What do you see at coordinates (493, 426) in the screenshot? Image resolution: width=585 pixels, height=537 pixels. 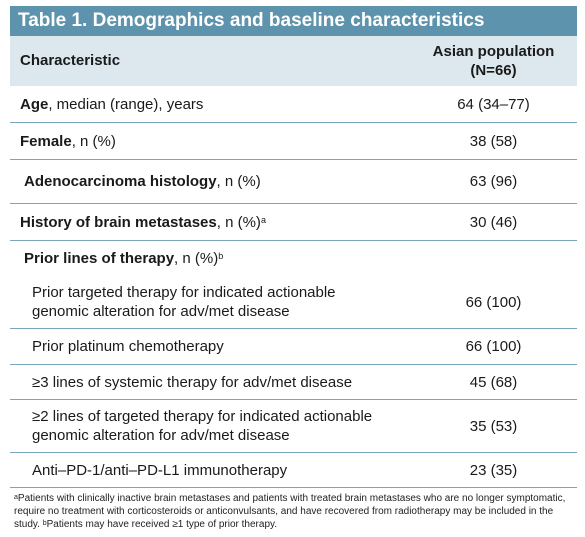 I see `subrow-value: 35 (53)` at bounding box center [493, 426].